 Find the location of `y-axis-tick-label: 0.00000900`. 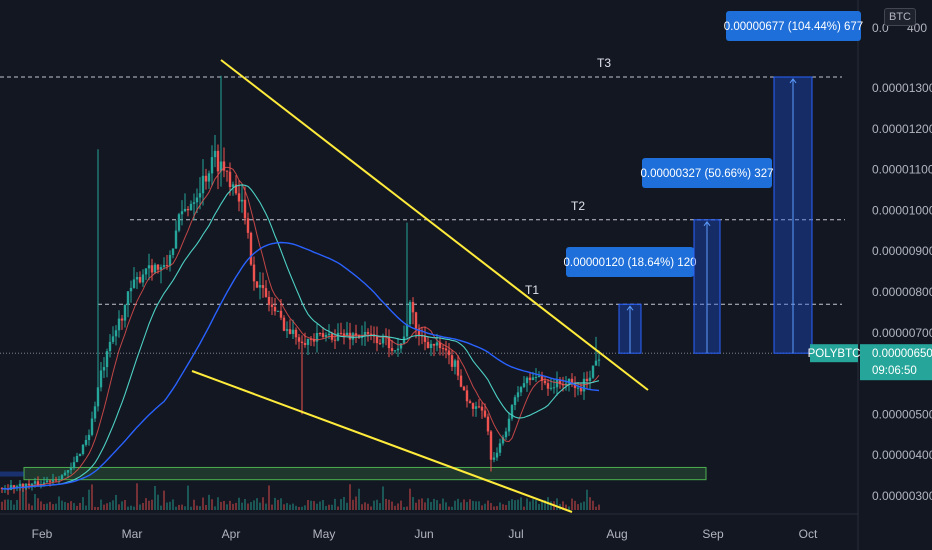

y-axis-tick-label: 0.00000900 is located at coordinates (902, 251).